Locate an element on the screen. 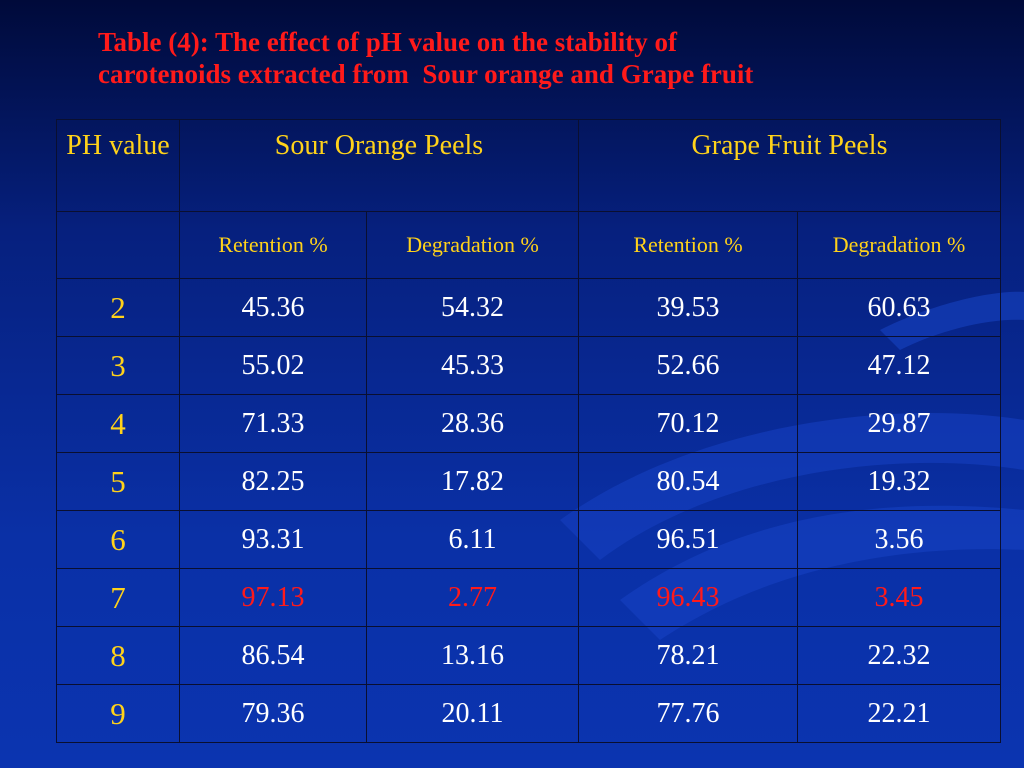 This screenshot has height=768, width=1024. value-cell: 60.63 is located at coordinates (899, 307).